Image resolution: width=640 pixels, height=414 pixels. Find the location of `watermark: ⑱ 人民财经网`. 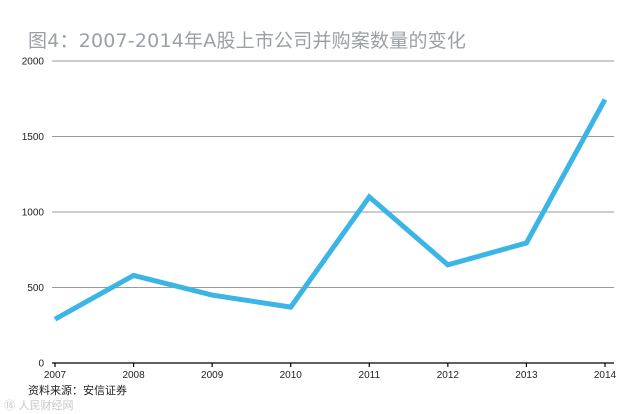

watermark: ⑱ 人民财经网 is located at coordinates (39, 405).